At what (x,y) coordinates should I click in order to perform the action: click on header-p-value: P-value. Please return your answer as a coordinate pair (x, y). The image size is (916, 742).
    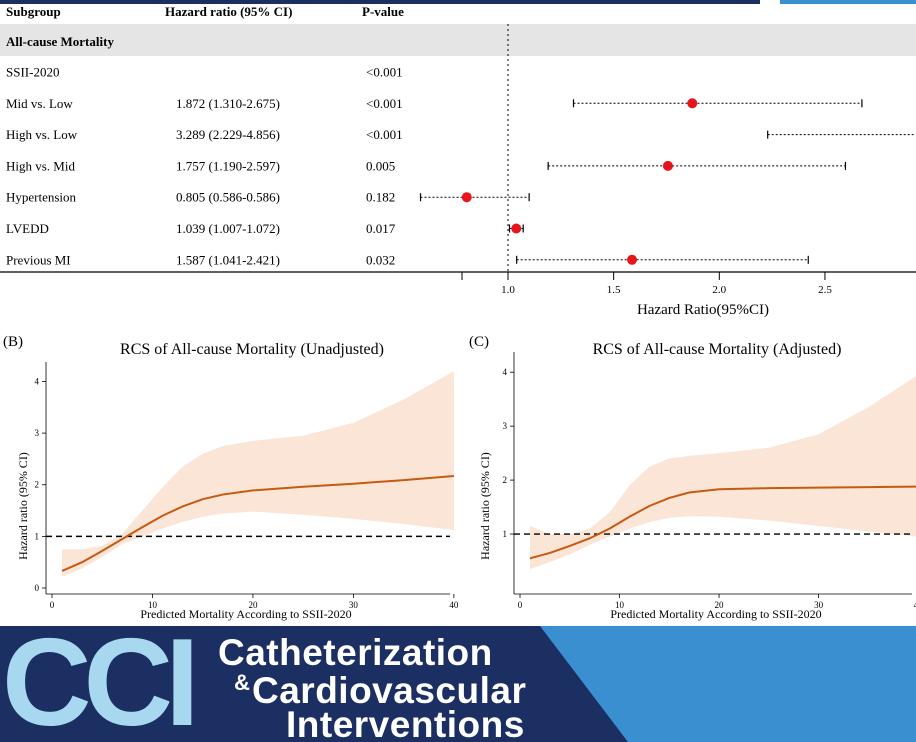
    Looking at the image, I should click on (383, 11).